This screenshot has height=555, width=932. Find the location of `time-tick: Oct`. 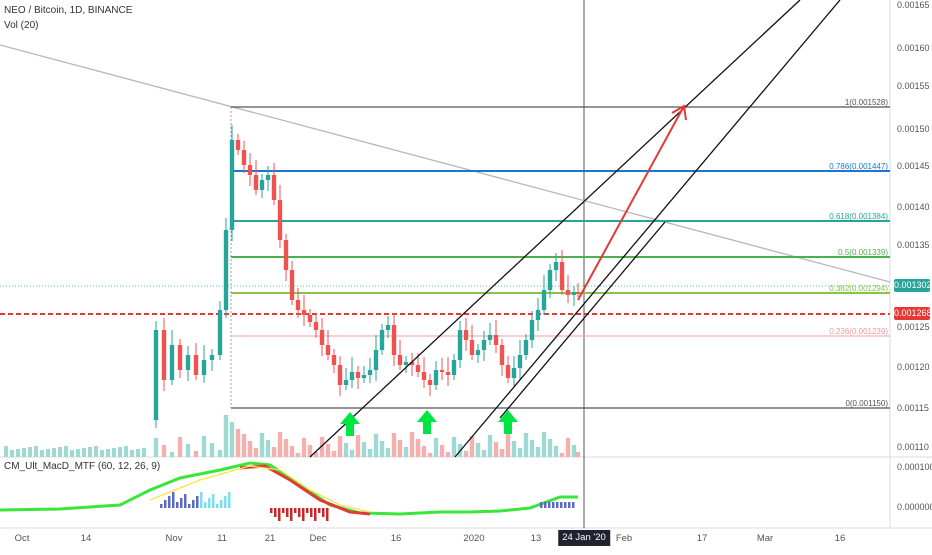

time-tick: Oct is located at coordinates (22, 538).